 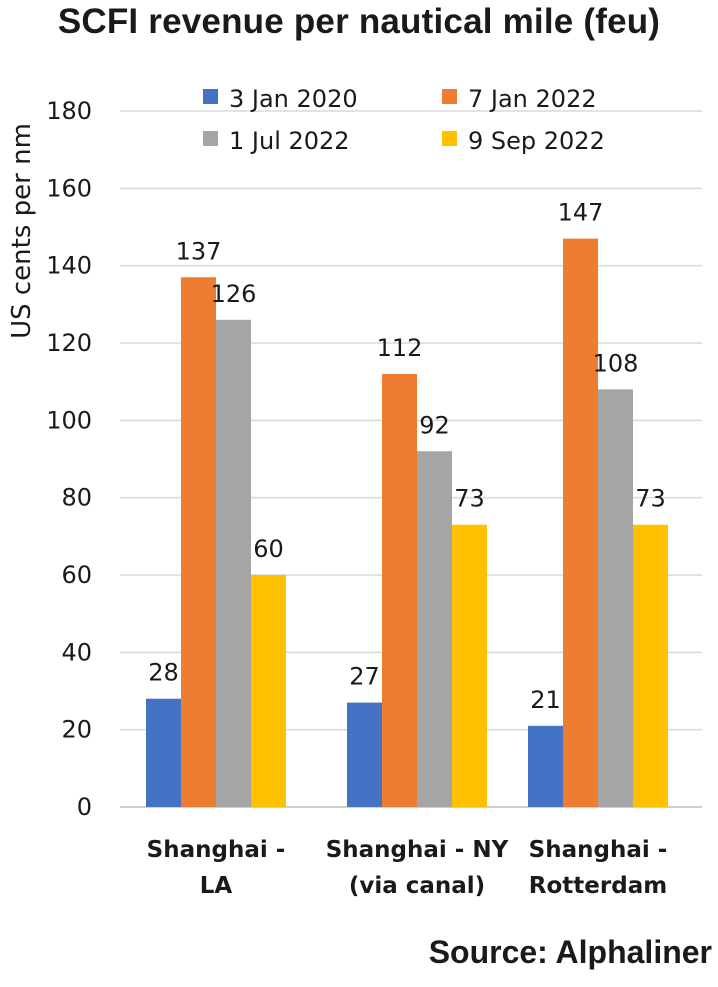 What do you see at coordinates (22, 231) in the screenshot?
I see `y-axis-title: US cents per nm` at bounding box center [22, 231].